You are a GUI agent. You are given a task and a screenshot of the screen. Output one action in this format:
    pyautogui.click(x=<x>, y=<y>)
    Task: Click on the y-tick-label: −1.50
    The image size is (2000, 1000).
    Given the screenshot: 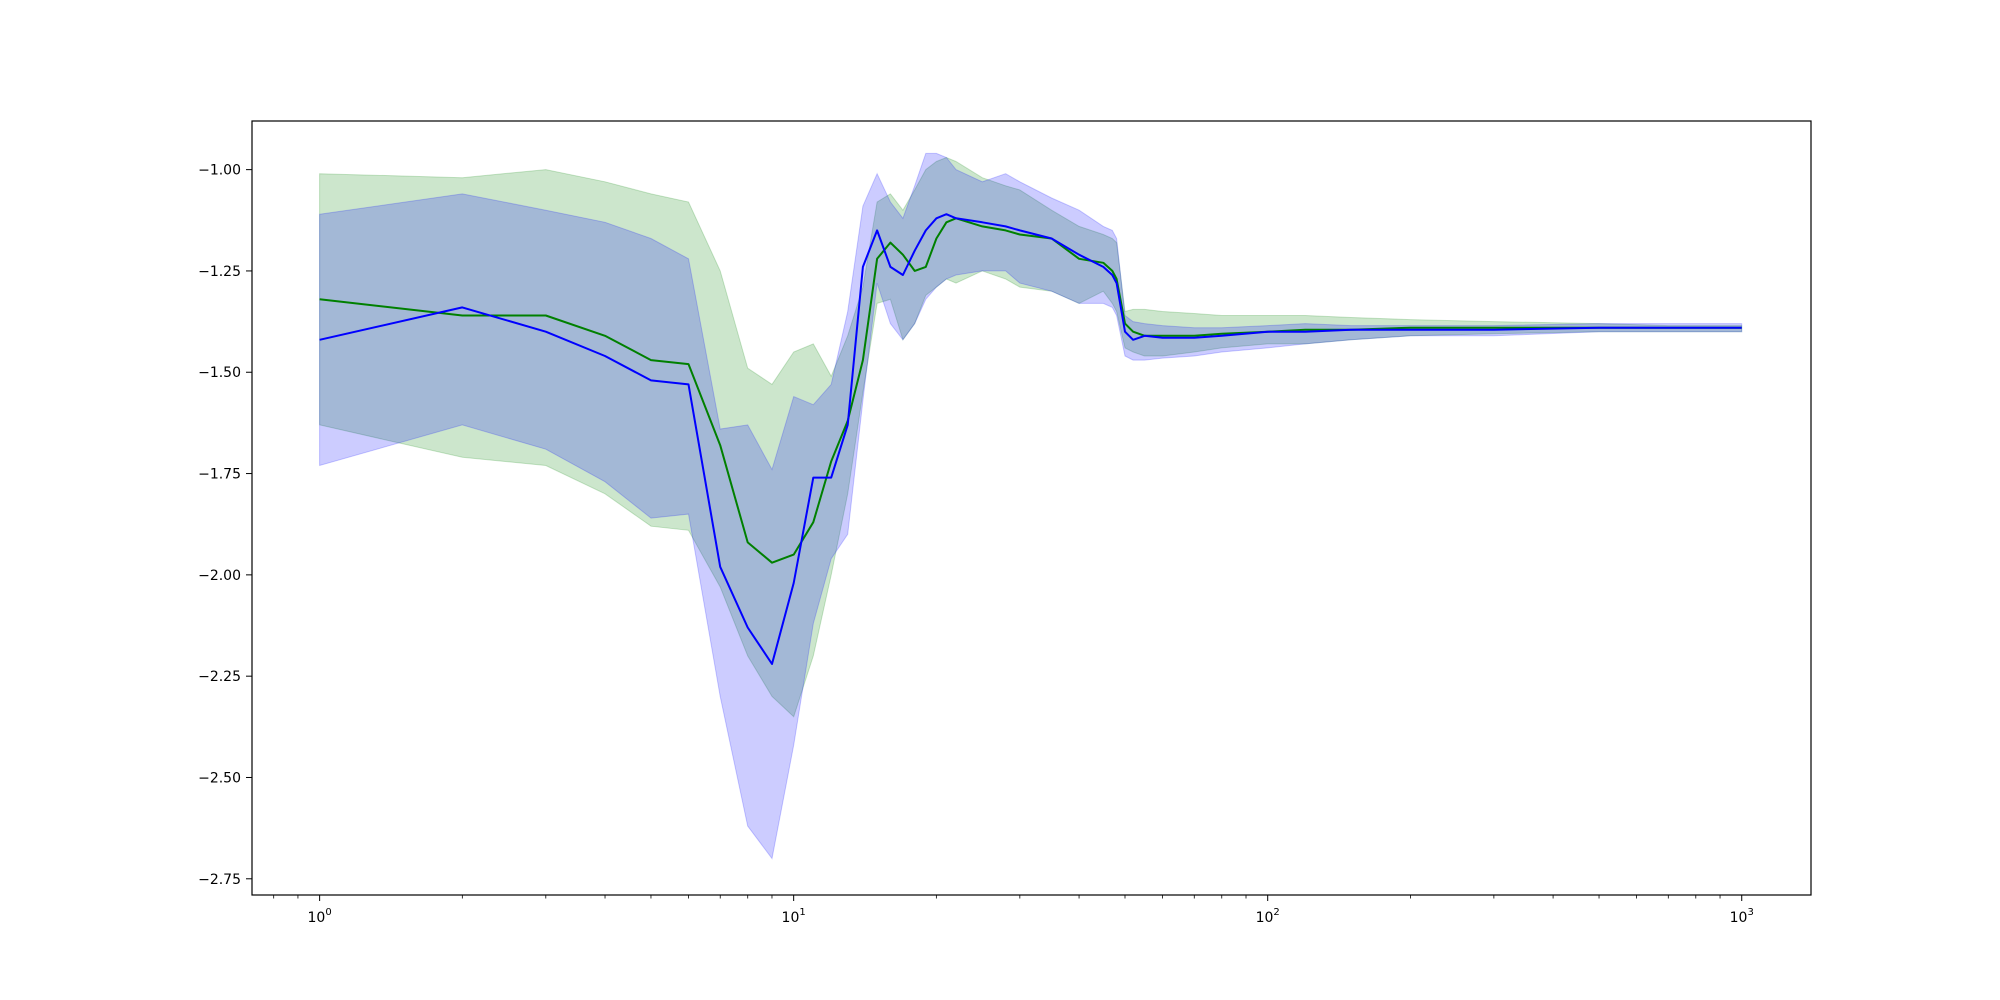 What is the action you would take?
    pyautogui.click(x=219, y=373)
    